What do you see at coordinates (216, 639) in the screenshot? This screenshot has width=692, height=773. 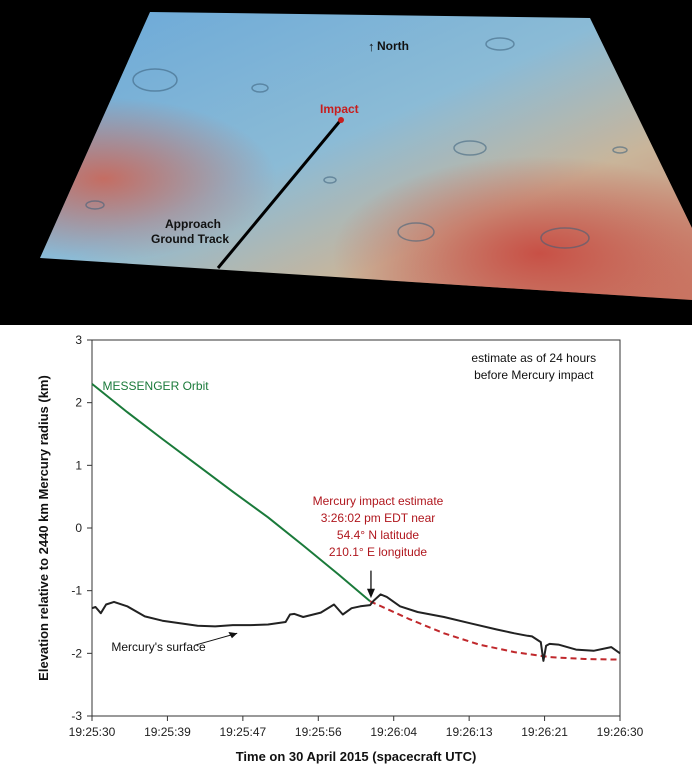 I see `surface-pointer-line` at bounding box center [216, 639].